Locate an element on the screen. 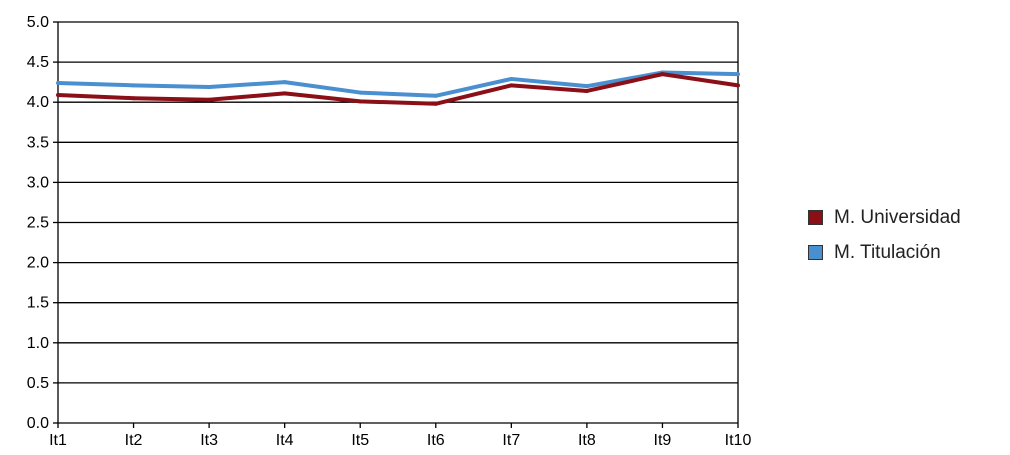 This screenshot has width=1010, height=455. x-tick-labels: It1 It2 It3 It4 It5 It6 It7 It8 It9 It10 is located at coordinates (400, 440).